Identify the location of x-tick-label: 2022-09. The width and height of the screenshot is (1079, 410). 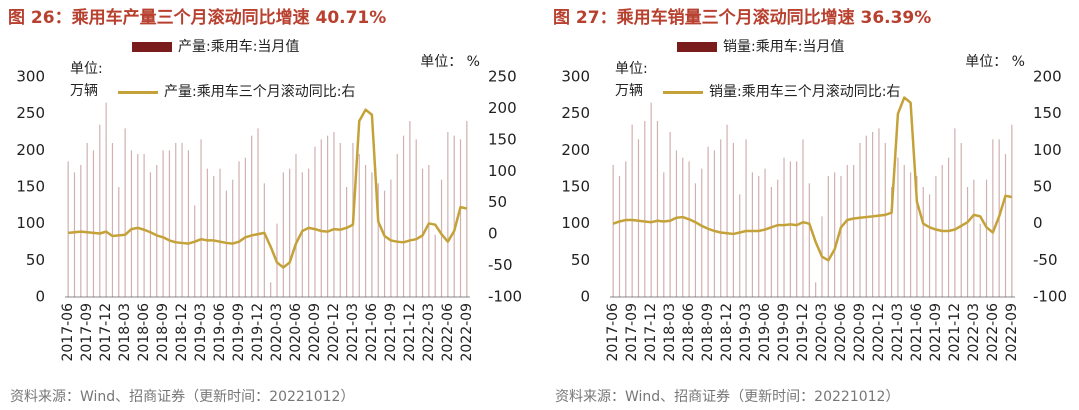
(467, 332).